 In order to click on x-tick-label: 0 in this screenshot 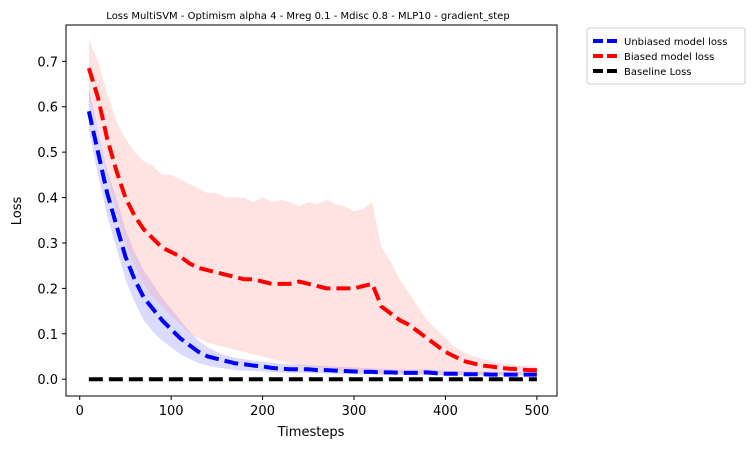, I will do `click(80, 411)`.